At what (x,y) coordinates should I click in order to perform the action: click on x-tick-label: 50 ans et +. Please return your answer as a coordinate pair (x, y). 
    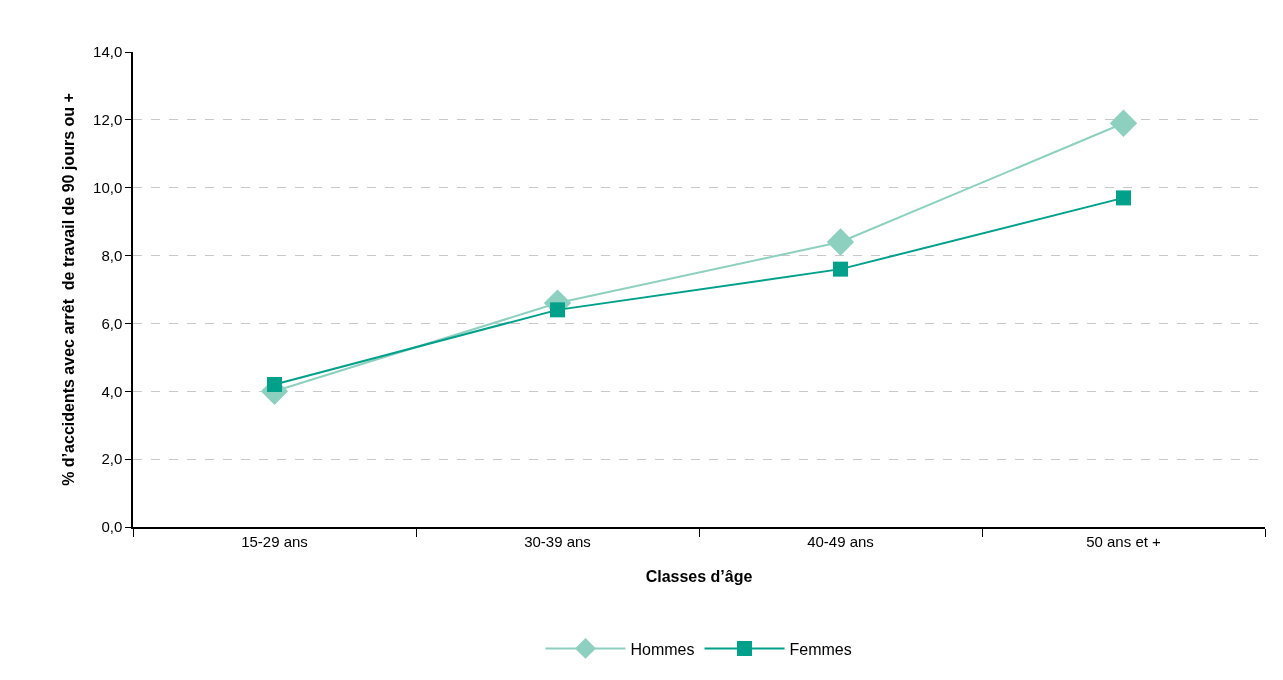
    Looking at the image, I should click on (1124, 541).